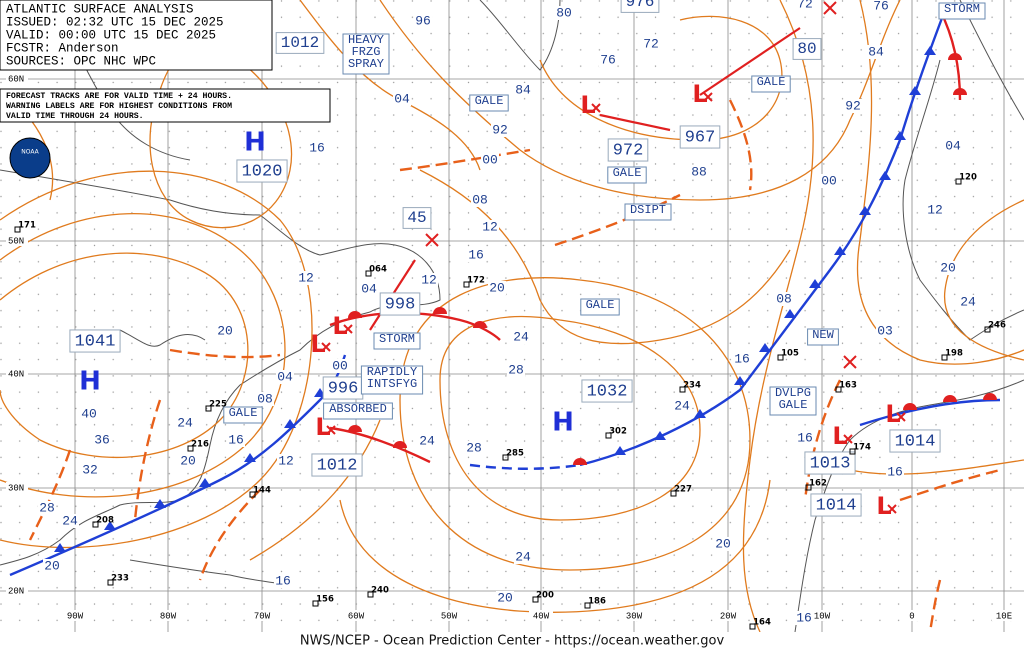  What do you see at coordinates (515, 454) in the screenshot?
I see `station-pressure: 285` at bounding box center [515, 454].